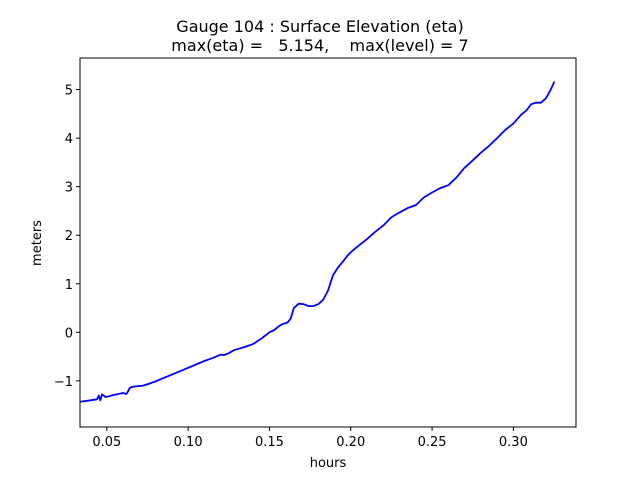 This screenshot has width=640, height=480. Describe the element at coordinates (69, 188) in the screenshot. I see `y-tick-label: 3` at that location.